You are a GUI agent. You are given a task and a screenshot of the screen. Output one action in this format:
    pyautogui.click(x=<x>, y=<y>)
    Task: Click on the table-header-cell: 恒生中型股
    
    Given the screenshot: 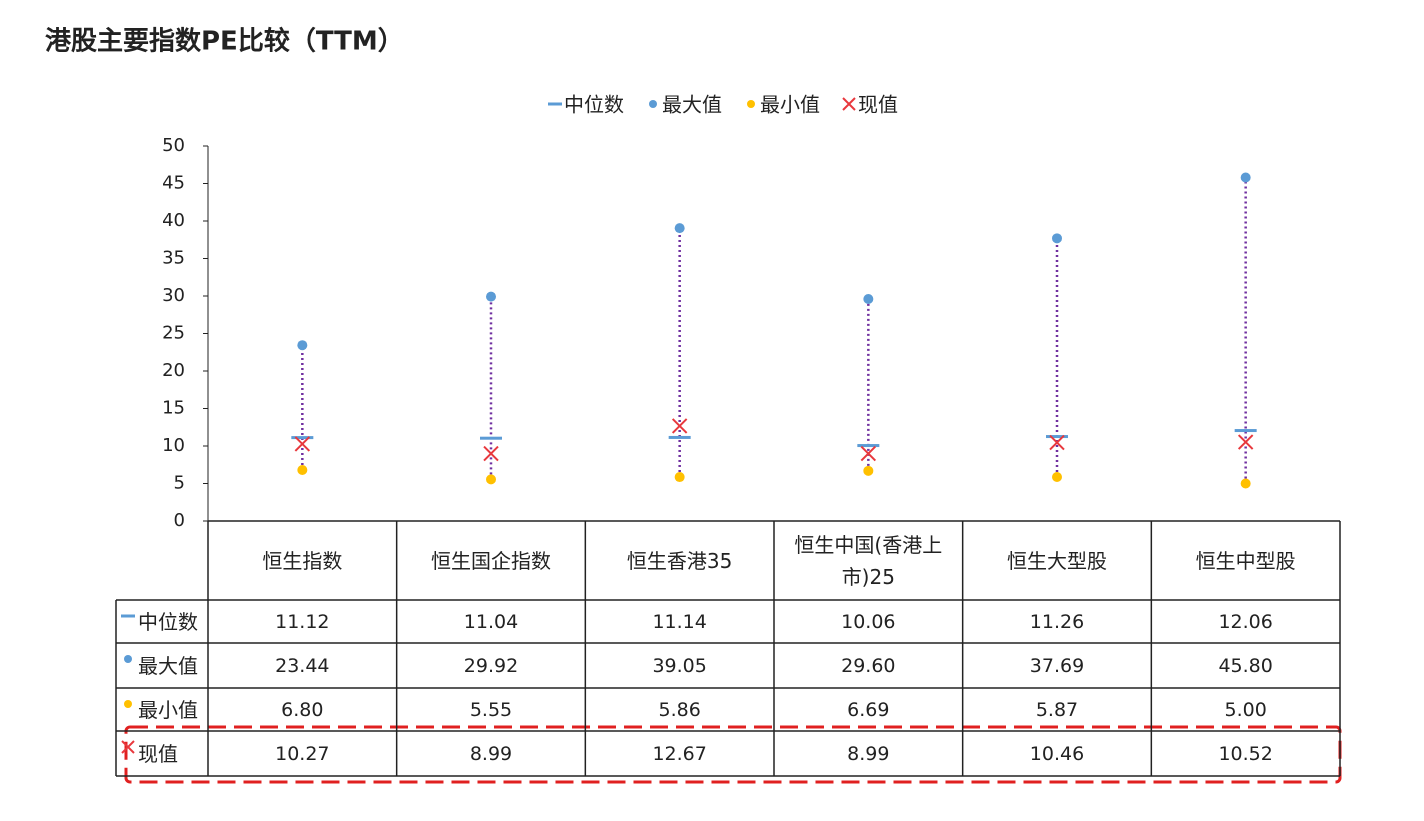 What is the action you would take?
    pyautogui.click(x=1245, y=560)
    